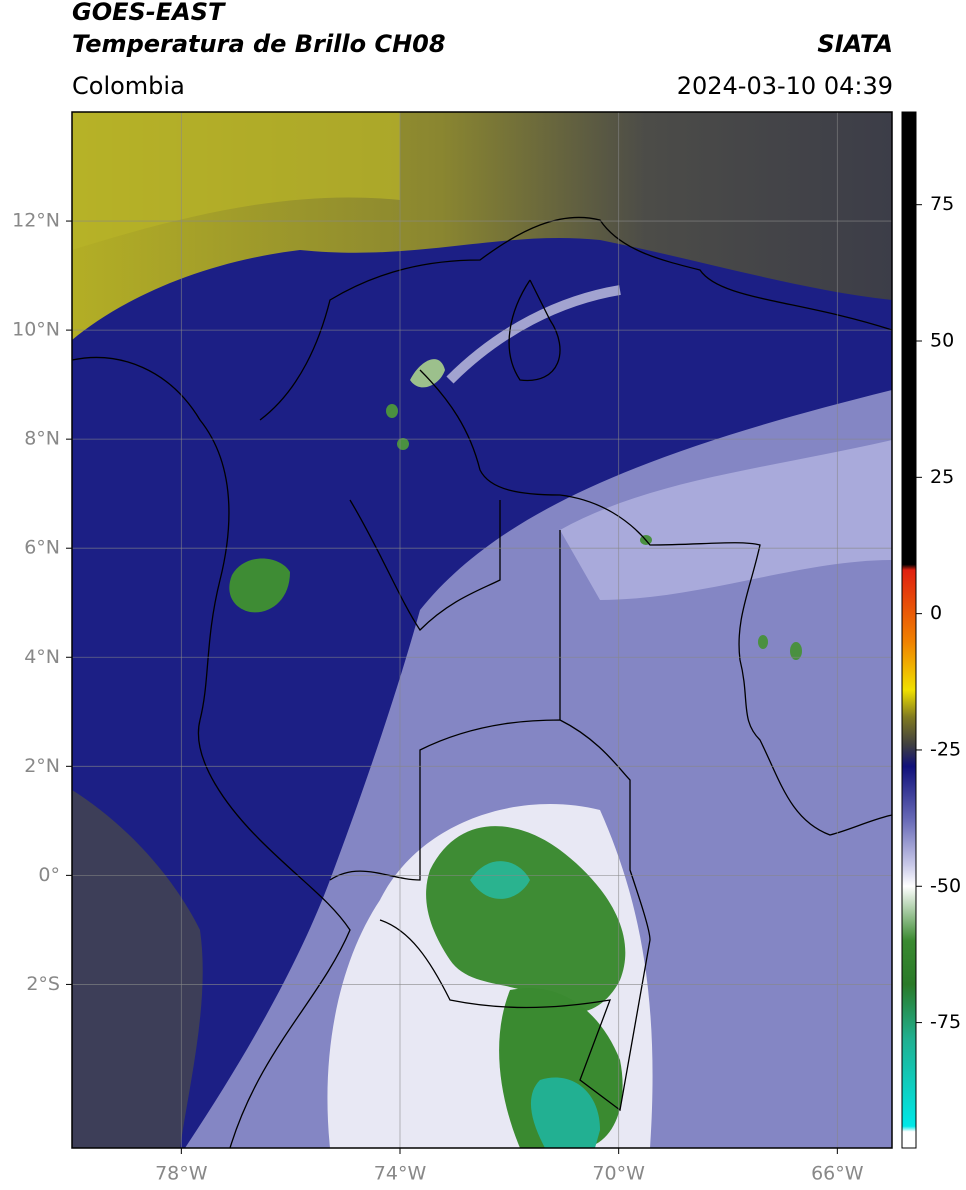 The image size is (966, 1190). What do you see at coordinates (936, 613) in the screenshot?
I see `colorbar-tick-label: 0` at bounding box center [936, 613].